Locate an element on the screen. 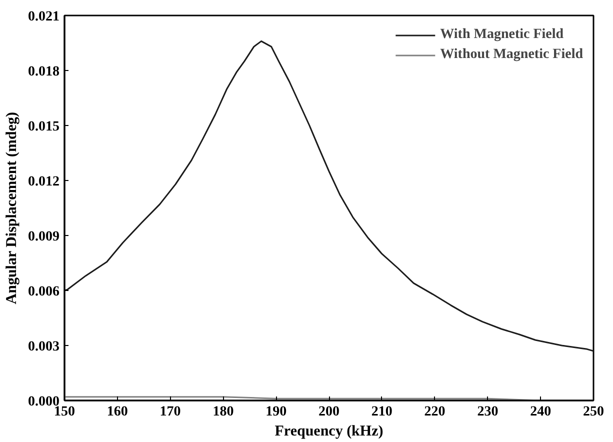 This screenshot has width=613, height=442. x-tick-label: 160 is located at coordinates (117, 412).